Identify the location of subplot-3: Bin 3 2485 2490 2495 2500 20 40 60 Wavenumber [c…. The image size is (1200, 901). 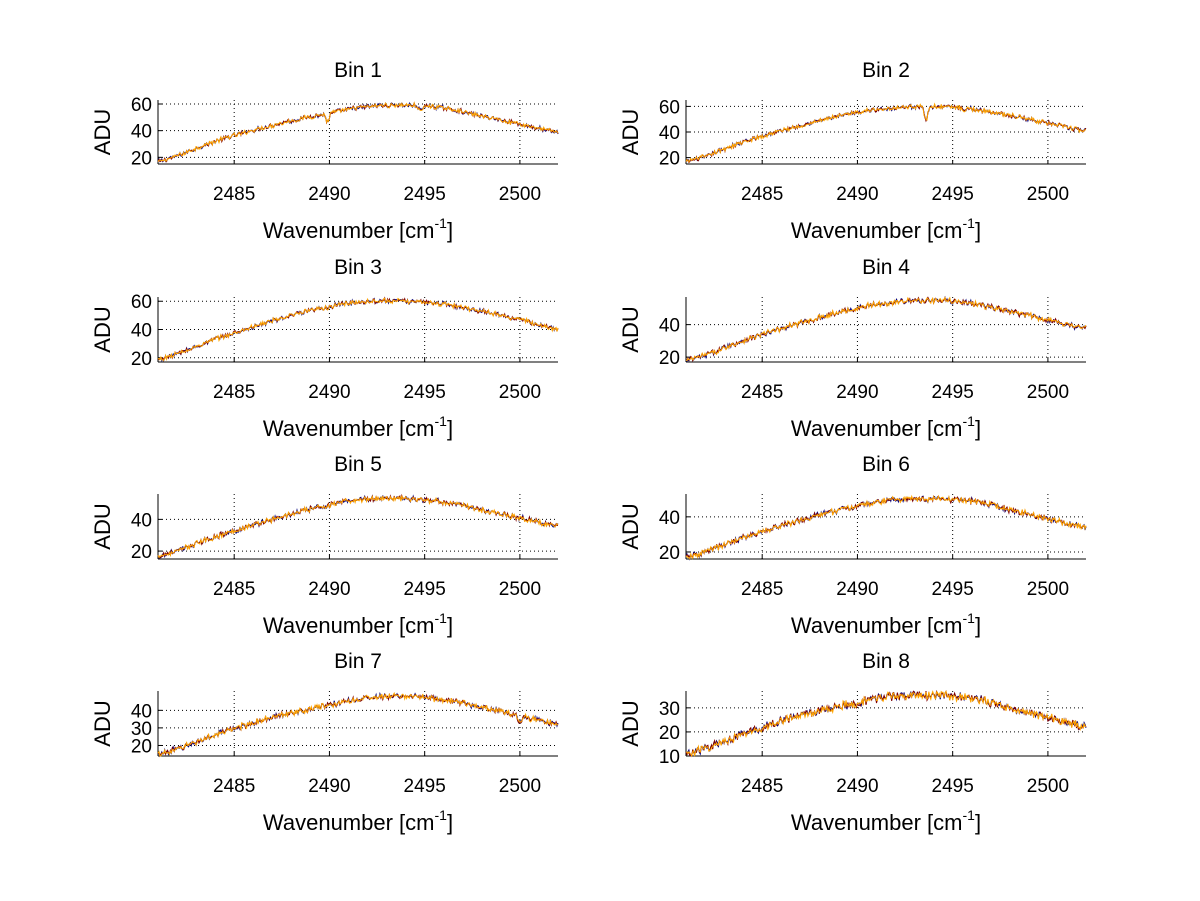
(324, 348).